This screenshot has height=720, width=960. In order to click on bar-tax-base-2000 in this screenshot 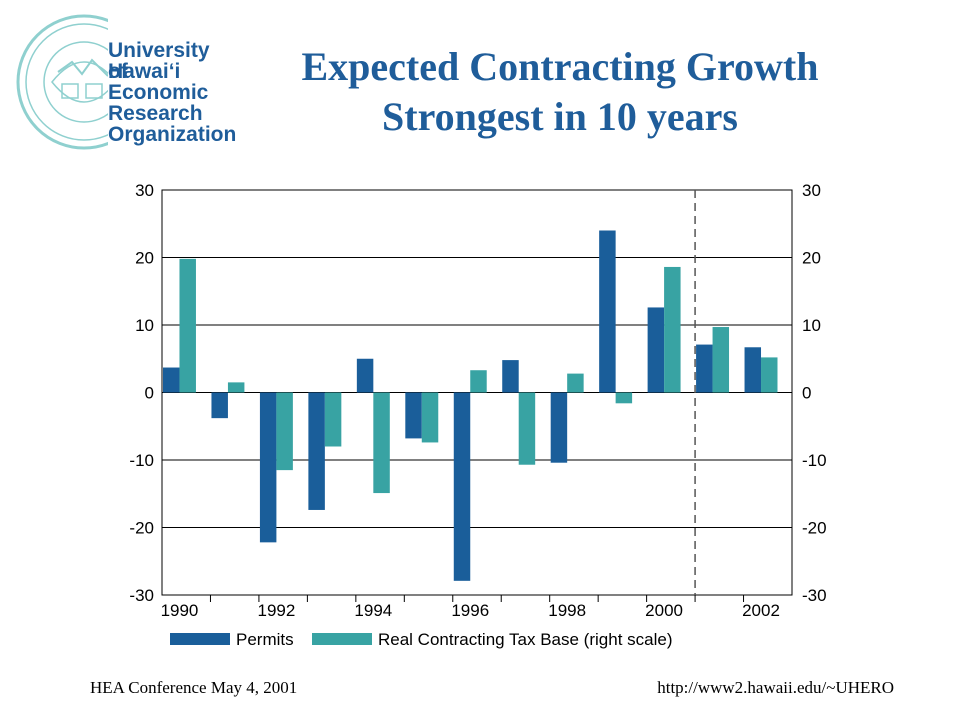, I will do `click(672, 329)`.